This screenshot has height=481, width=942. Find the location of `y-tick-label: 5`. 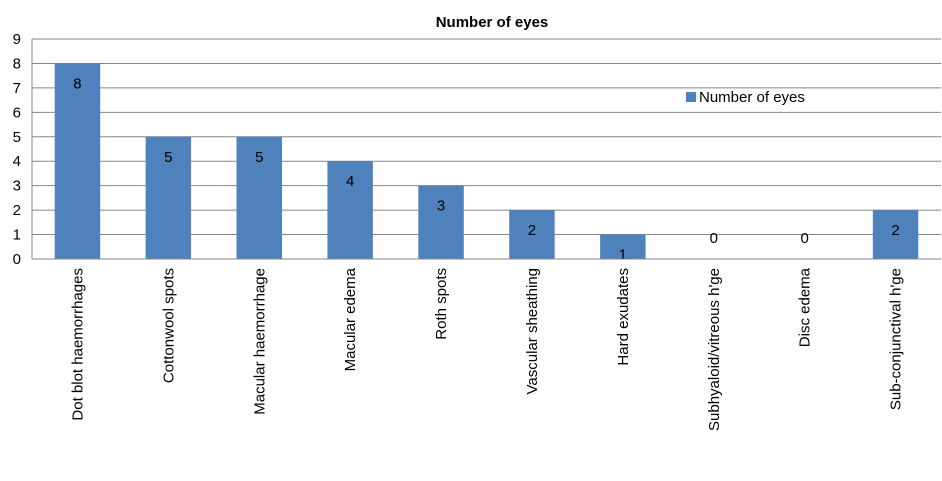

y-tick-label: 5 is located at coordinates (17, 137).